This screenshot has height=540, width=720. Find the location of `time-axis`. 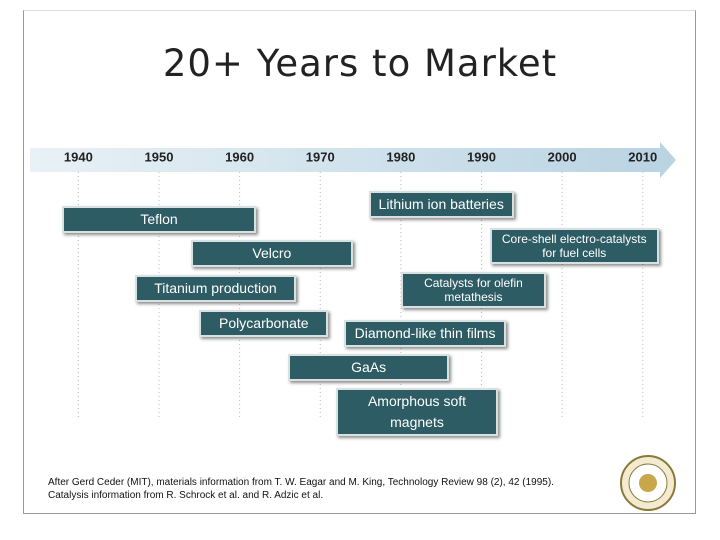

time-axis is located at coordinates (353, 160).